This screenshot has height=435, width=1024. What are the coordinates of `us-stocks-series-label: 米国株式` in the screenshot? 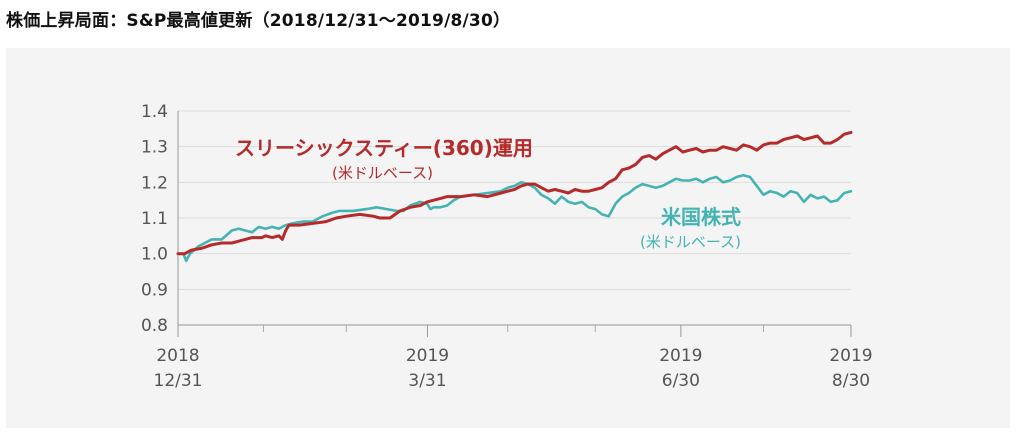 It's located at (701, 217).